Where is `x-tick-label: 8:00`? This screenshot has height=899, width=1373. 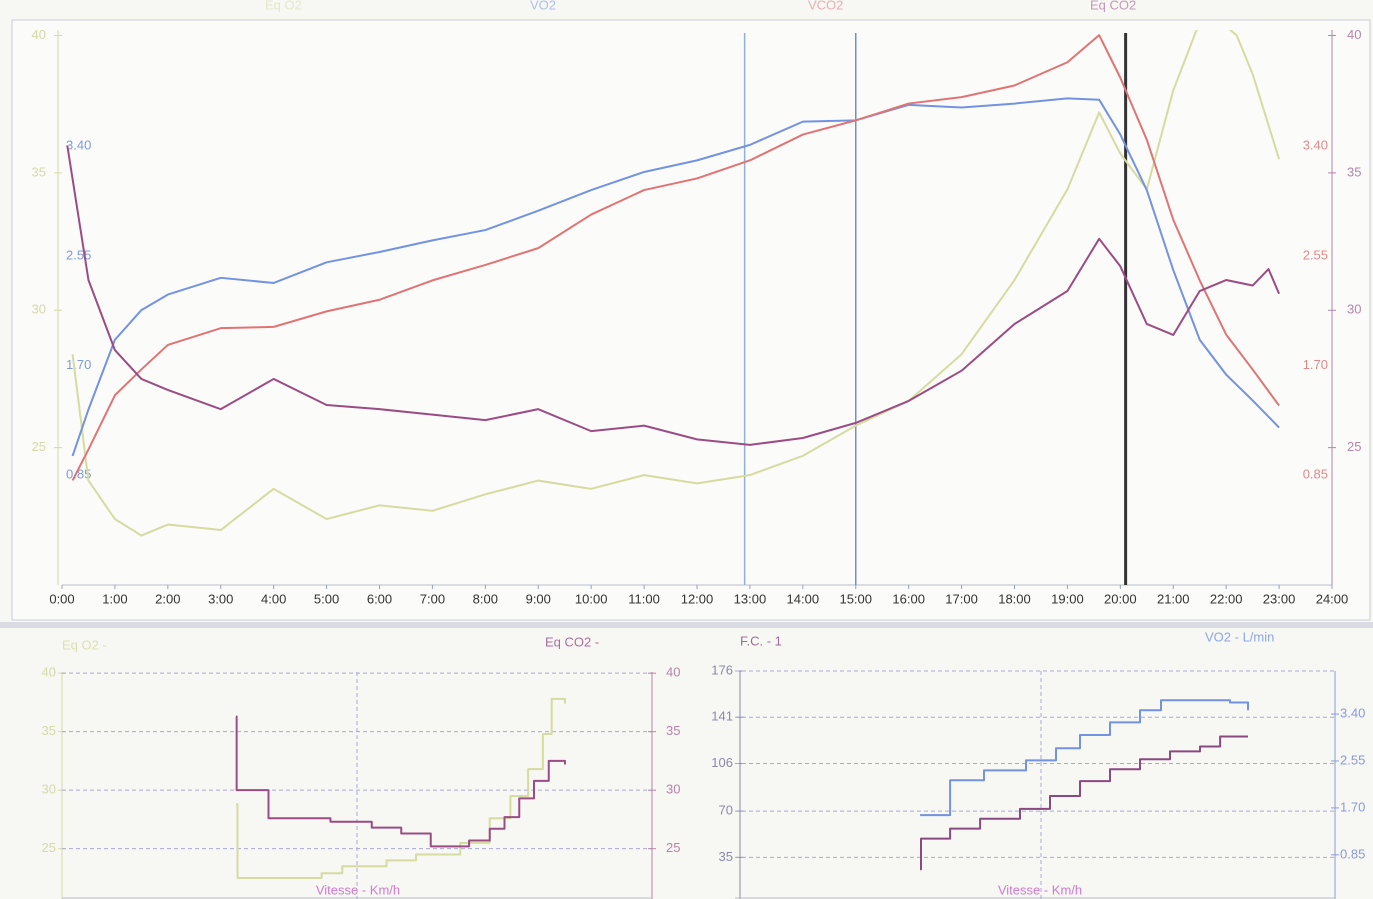 x-tick-label: 8:00 is located at coordinates (485, 598).